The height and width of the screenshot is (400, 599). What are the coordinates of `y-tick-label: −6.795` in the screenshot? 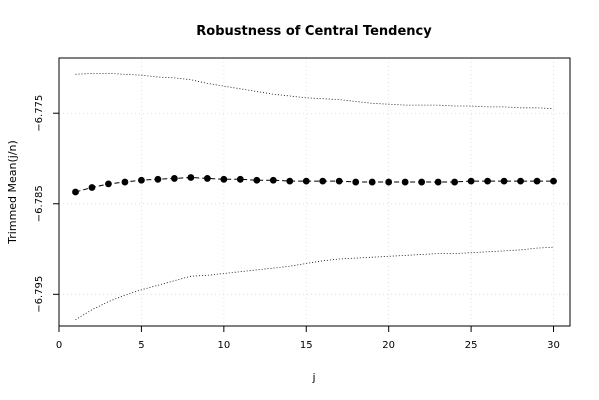 It's located at (39, 294).